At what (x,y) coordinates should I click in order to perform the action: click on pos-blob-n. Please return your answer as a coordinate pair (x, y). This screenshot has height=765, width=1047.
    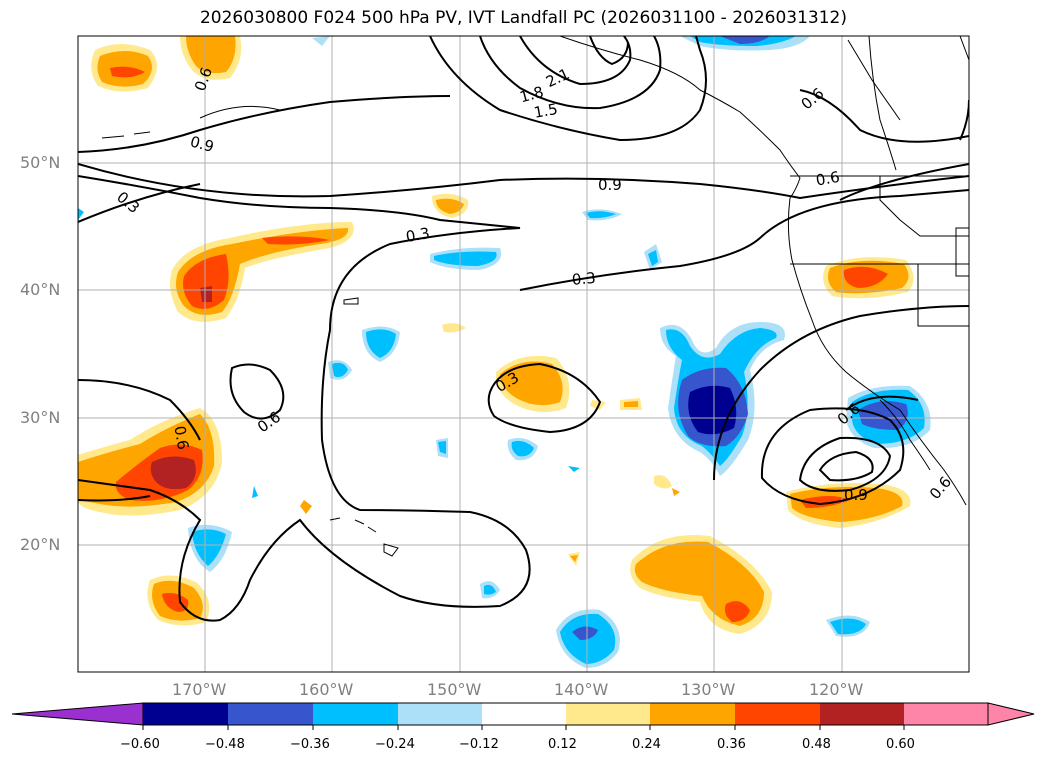
    Looking at the image, I should click on (211, 58).